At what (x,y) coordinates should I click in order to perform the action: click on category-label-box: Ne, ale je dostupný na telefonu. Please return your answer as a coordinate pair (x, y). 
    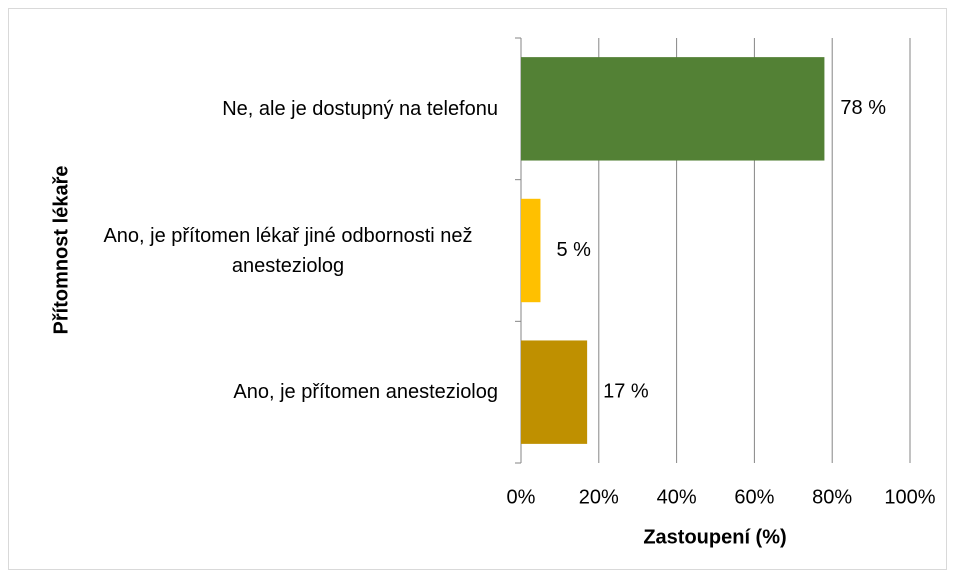
    Looking at the image, I should click on (360, 109).